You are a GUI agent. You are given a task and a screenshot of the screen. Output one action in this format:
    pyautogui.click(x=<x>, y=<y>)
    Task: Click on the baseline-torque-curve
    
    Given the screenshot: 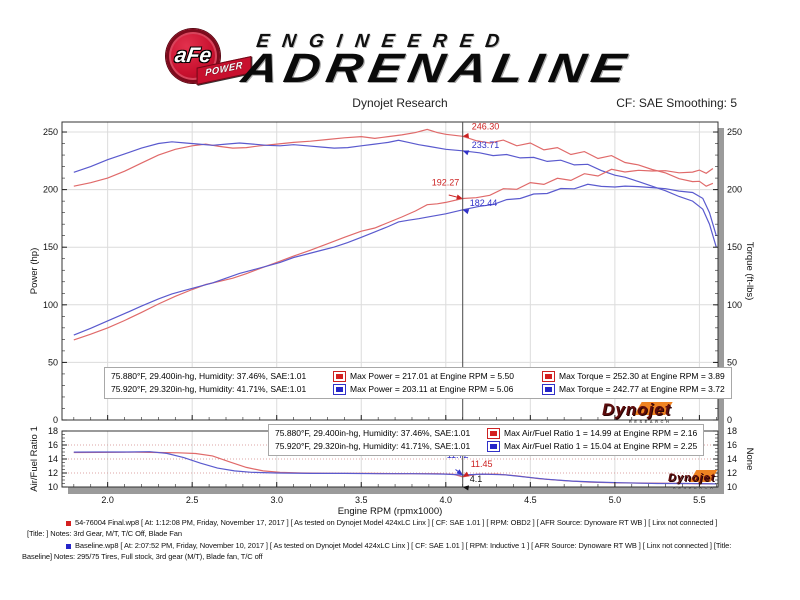 What is the action you would take?
    pyautogui.click(x=395, y=193)
    